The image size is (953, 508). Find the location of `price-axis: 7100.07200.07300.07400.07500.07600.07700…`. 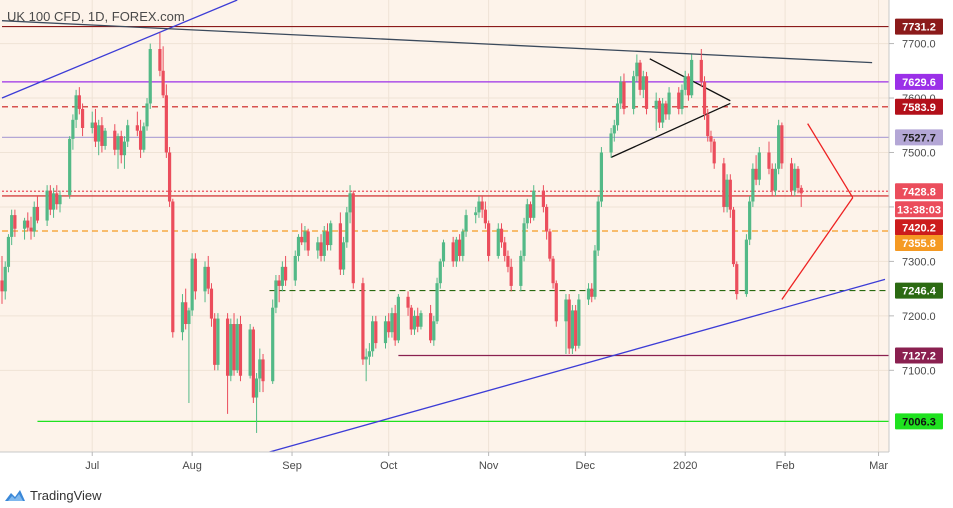

price-axis: 7100.07200.07300.07400.07500.07600.07700… is located at coordinates (912, 208).